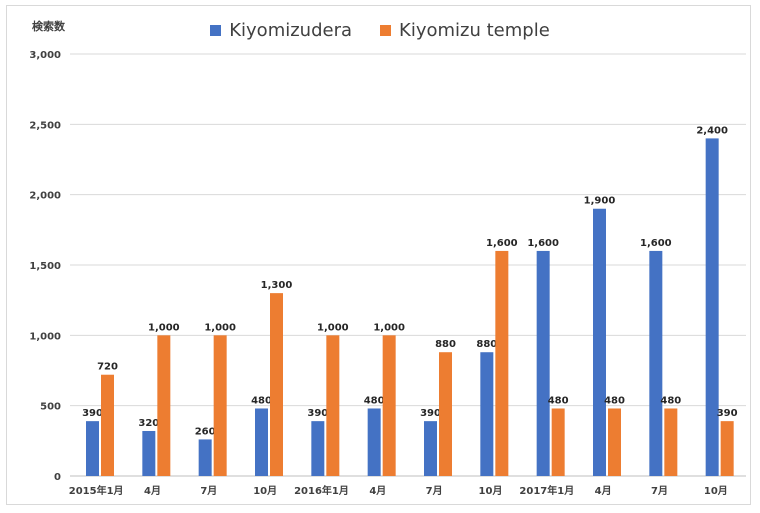 This screenshot has width=760, height=513. I want to click on legend-item-kiyomizu-temple: Kiyomizu temple, so click(465, 30).